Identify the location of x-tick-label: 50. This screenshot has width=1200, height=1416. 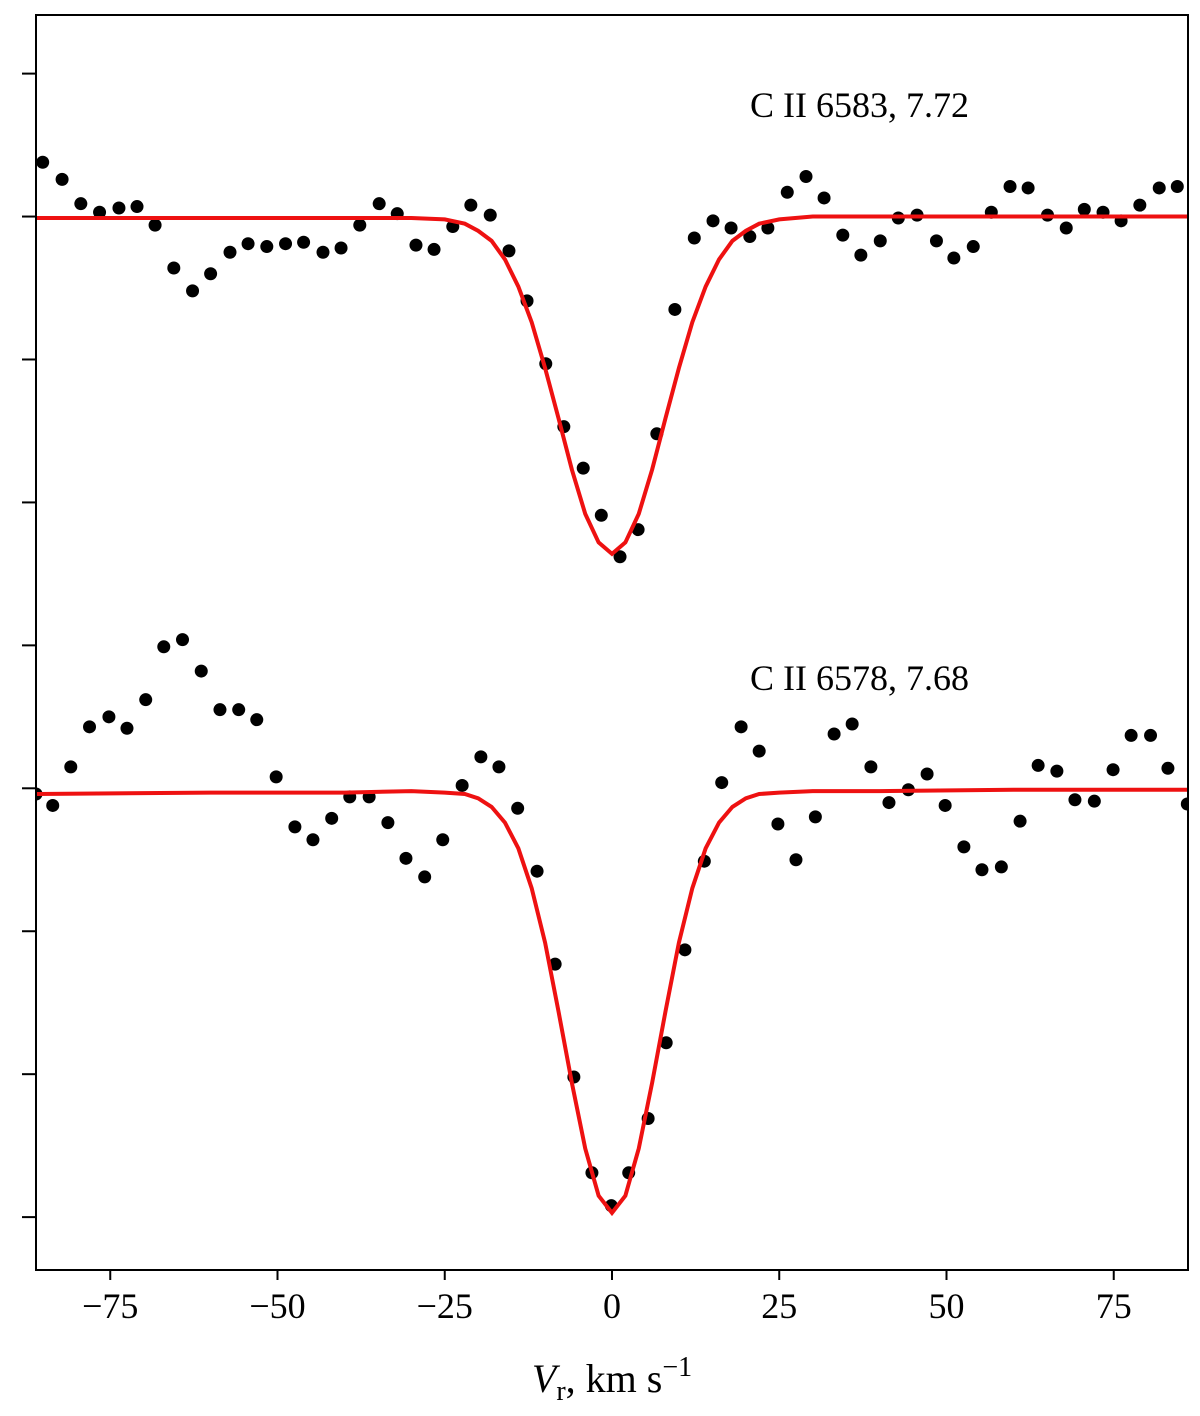
(946, 1306).